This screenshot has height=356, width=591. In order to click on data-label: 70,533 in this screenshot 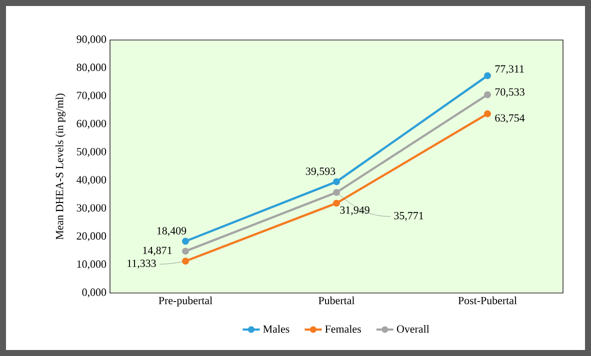, I will do `click(509, 93)`.